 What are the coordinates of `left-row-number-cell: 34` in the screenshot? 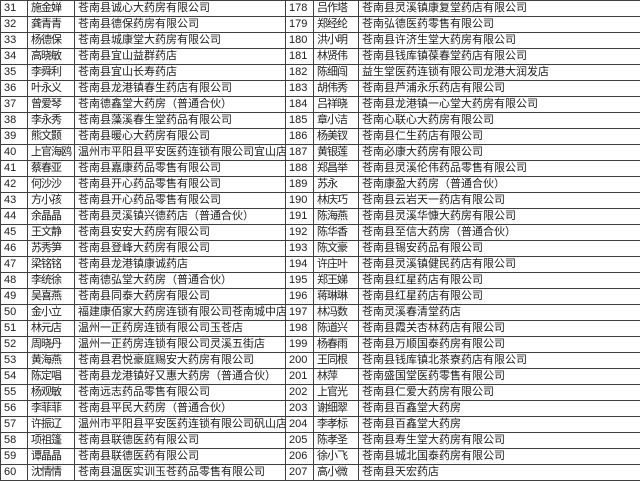 It's located at (14, 57).